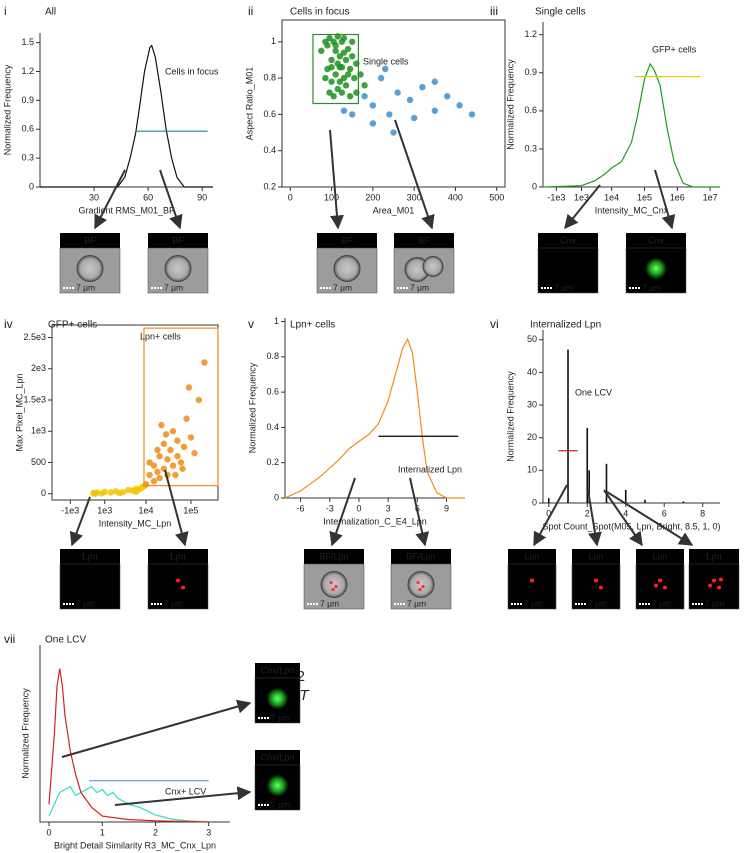 The image size is (744, 853). Describe the element at coordinates (27, 158) in the screenshot. I see `y-tick-label: 0.3` at that location.